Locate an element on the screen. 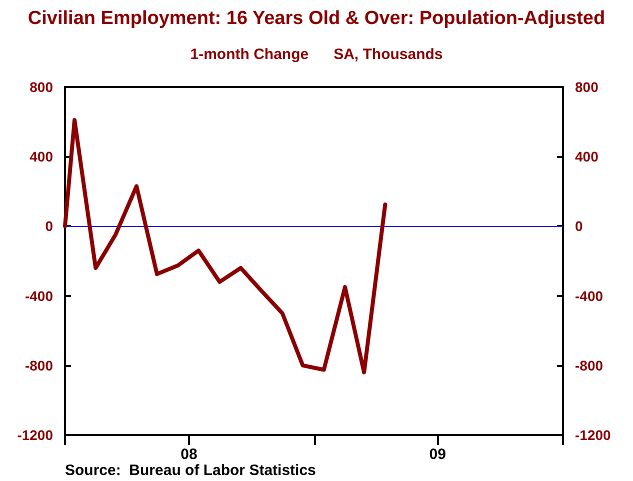 This screenshot has height=481, width=633. y2-tick-label: -400 is located at coordinates (589, 296).